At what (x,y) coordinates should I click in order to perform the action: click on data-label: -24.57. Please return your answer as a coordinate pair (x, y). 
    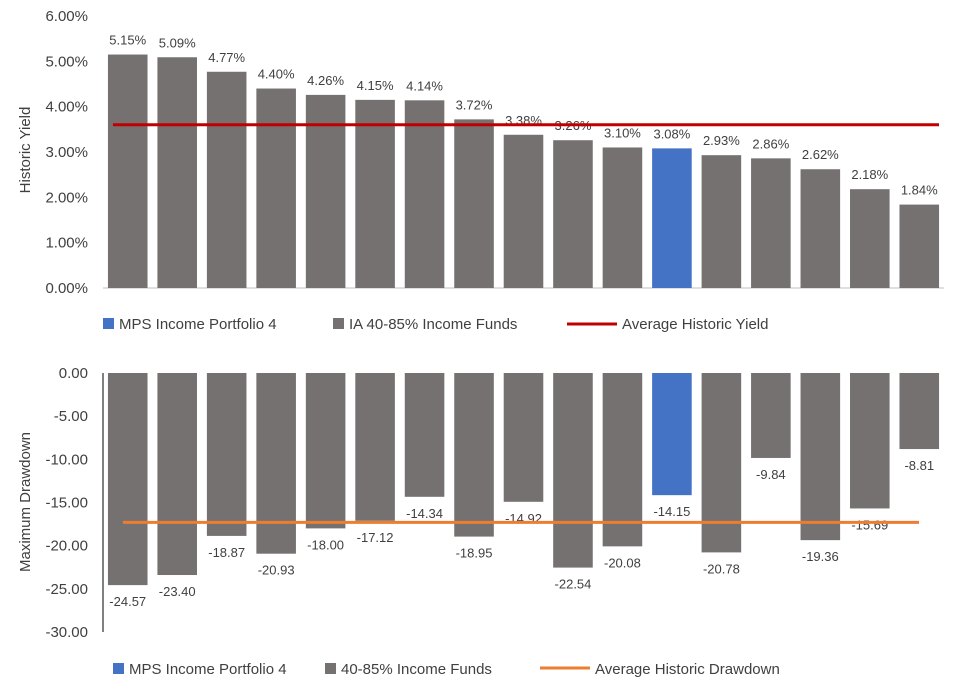
    Looking at the image, I should click on (127, 601).